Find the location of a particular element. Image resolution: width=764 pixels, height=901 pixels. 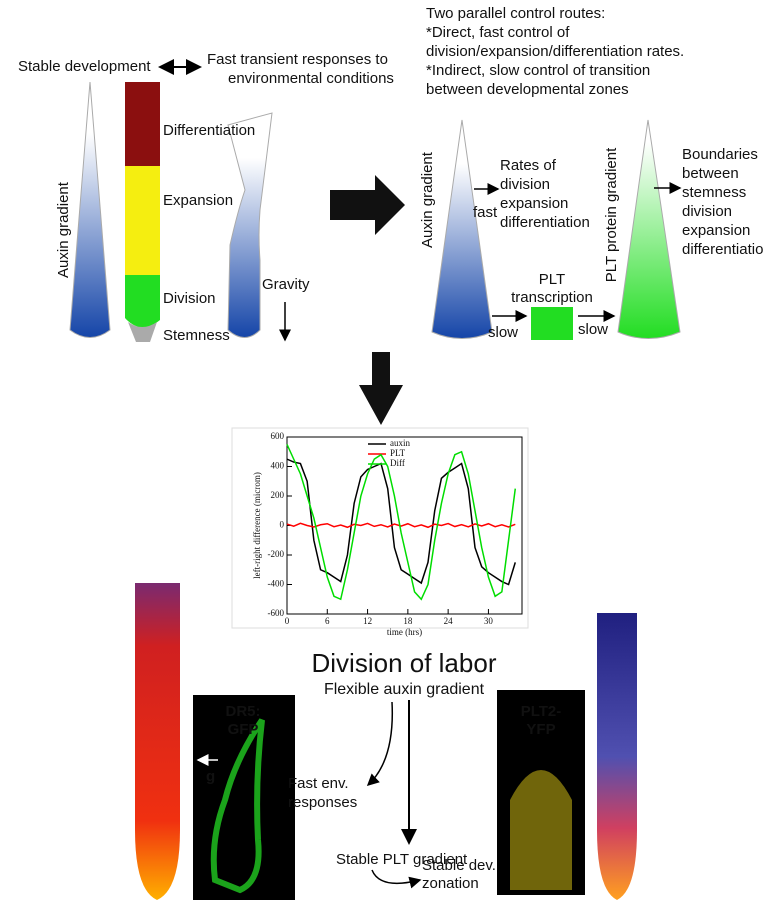

dr5-image is located at coordinates (244, 797).